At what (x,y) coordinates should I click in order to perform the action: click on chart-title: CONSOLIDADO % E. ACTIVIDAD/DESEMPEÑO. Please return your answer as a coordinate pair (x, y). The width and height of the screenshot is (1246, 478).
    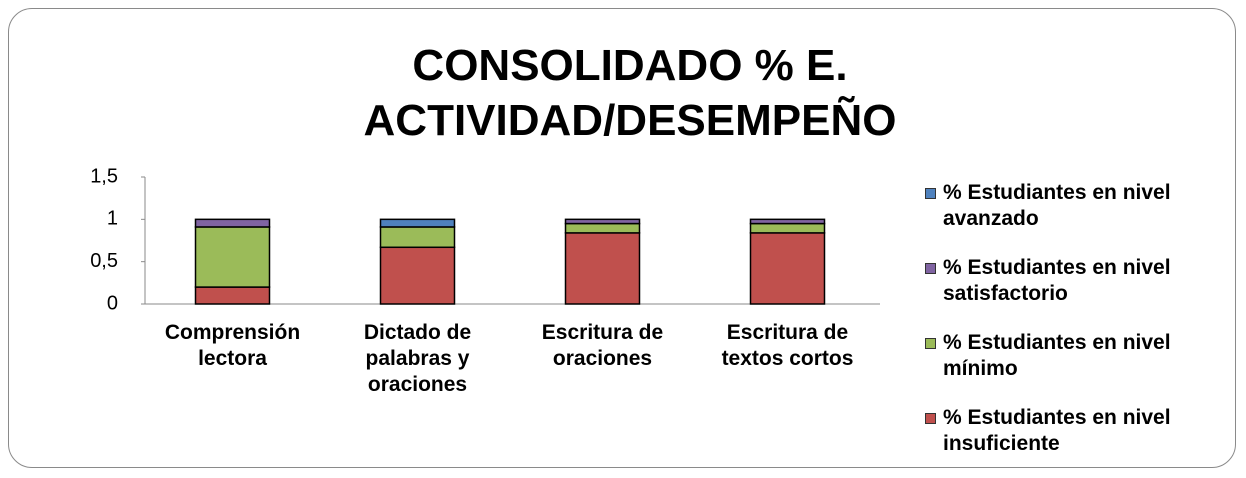
    Looking at the image, I should click on (630, 93).